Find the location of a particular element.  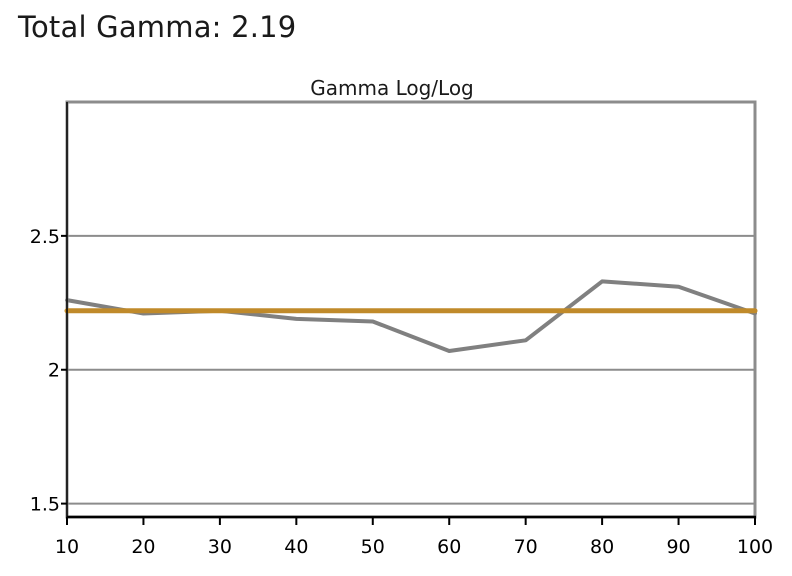

series-lines is located at coordinates (411, 316).